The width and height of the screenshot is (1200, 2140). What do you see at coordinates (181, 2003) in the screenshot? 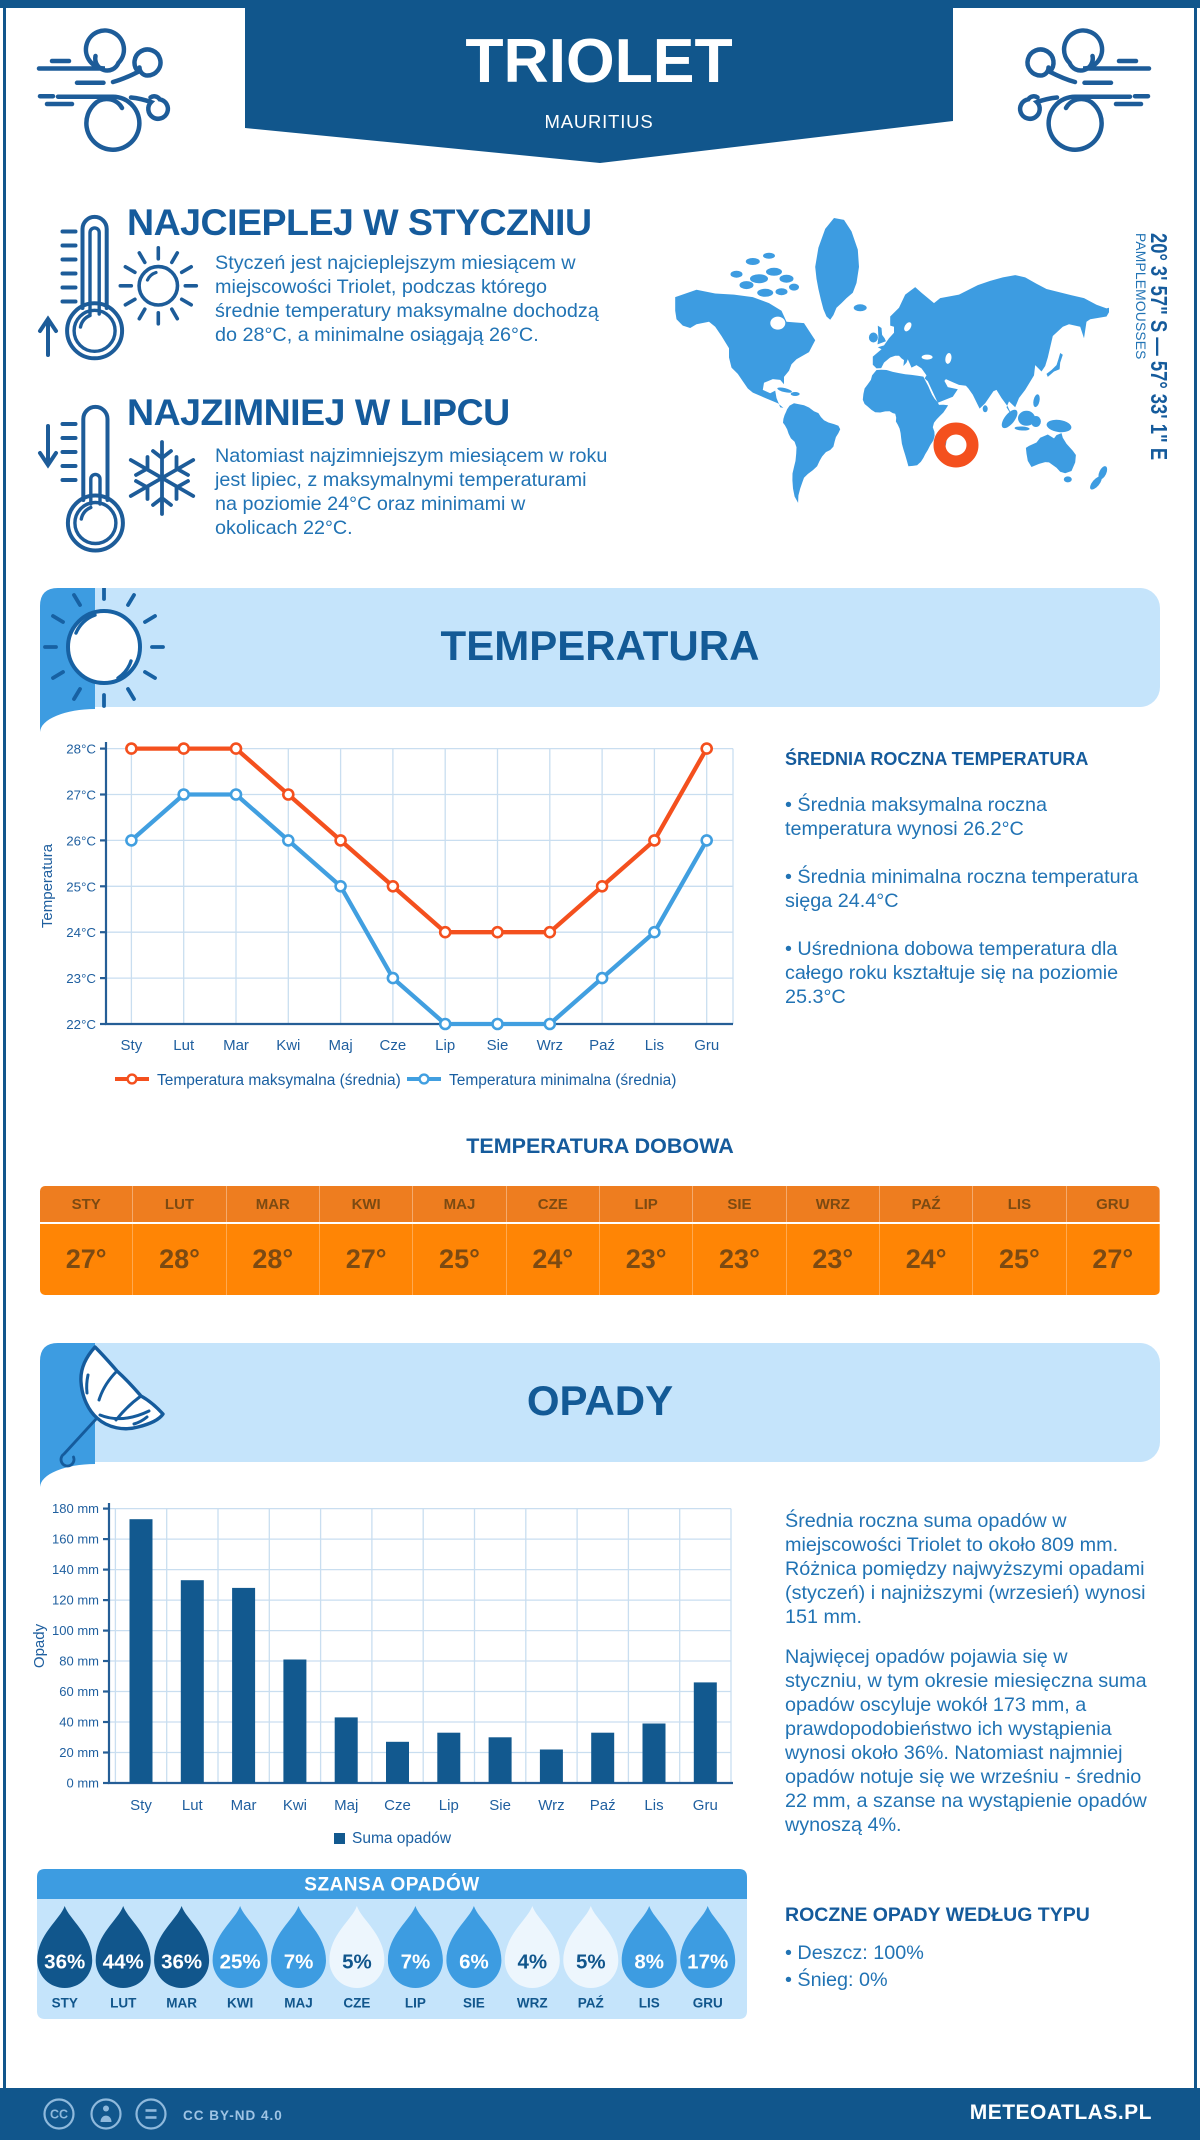
I see `svg-text: MAR` at bounding box center [181, 2003].